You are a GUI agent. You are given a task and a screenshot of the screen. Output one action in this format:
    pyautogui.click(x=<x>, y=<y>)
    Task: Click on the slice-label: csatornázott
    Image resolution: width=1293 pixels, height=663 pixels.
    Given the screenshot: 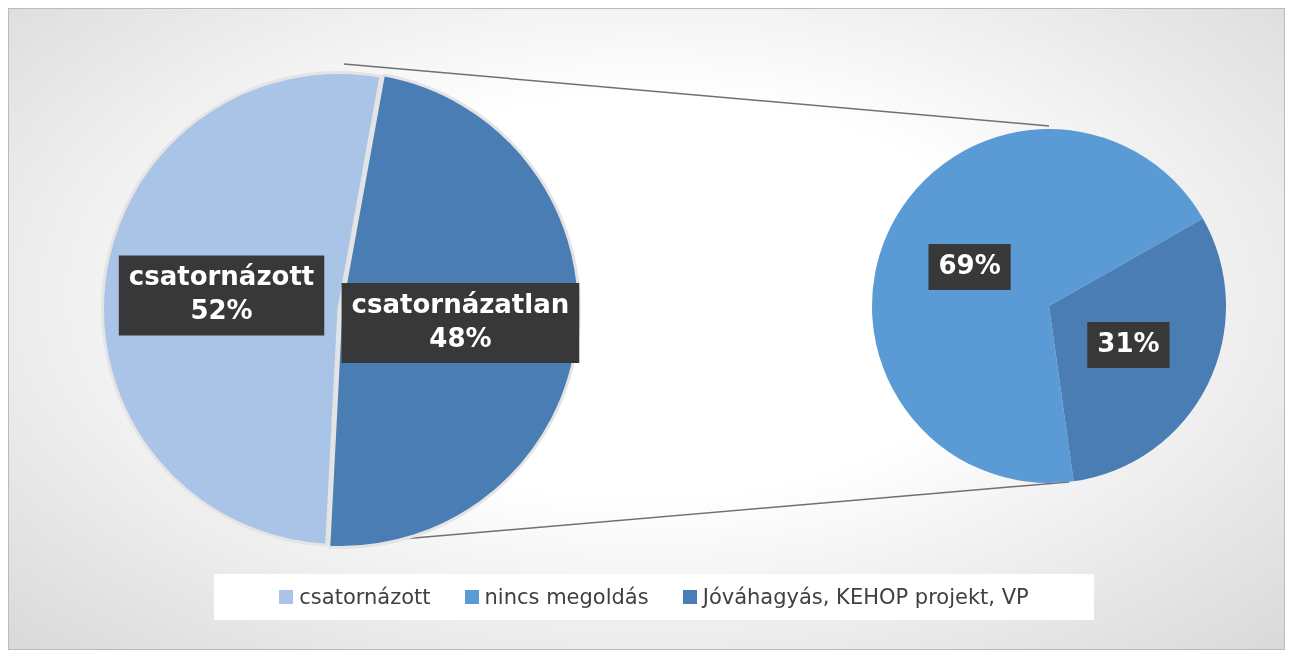 What is the action you would take?
    pyautogui.click(x=221, y=276)
    